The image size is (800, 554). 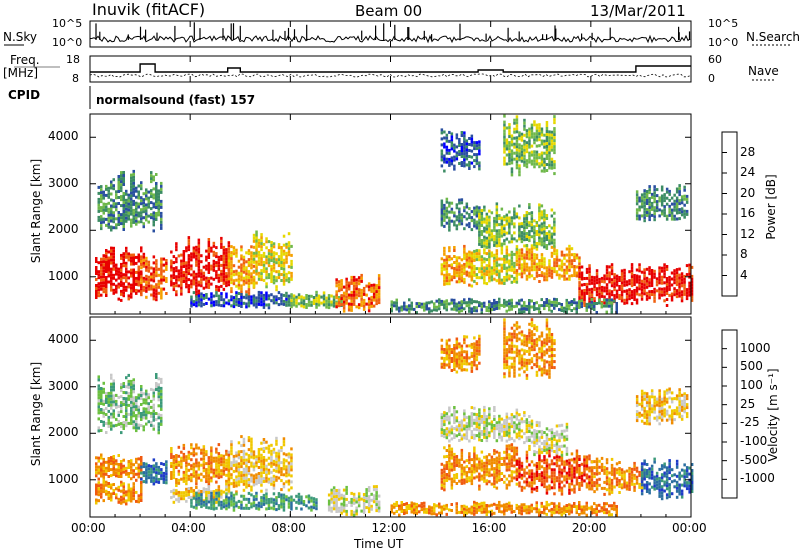 What do you see at coordinates (75, 78) in the screenshot?
I see `freq-left-tick-bottom: 8` at bounding box center [75, 78].